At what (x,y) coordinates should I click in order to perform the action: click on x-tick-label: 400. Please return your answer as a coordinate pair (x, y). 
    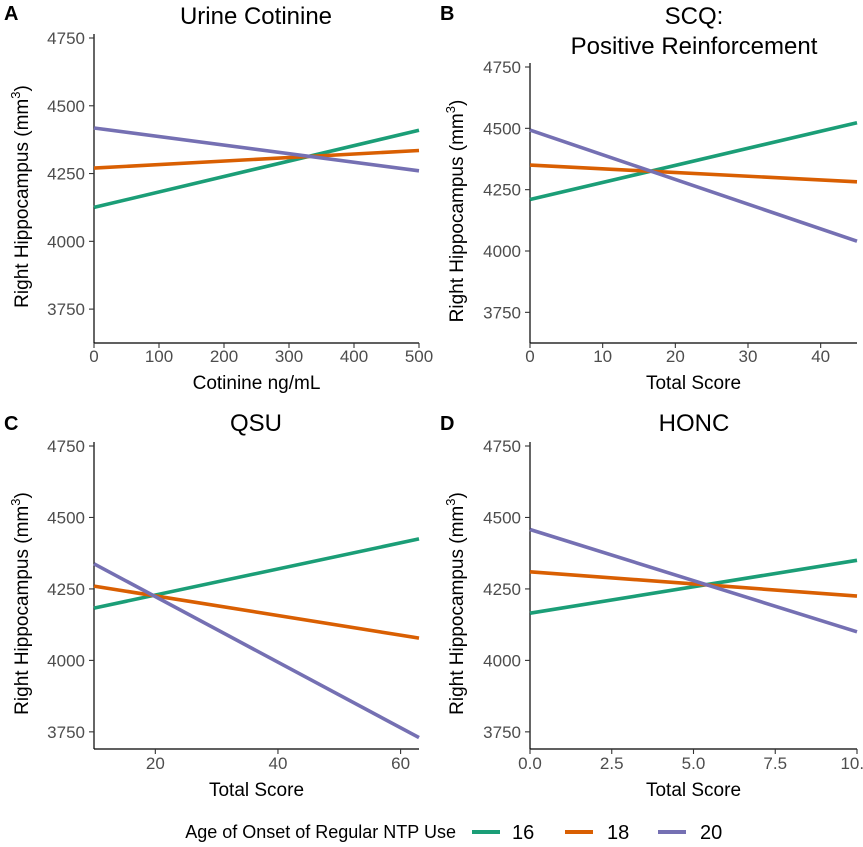
    Looking at the image, I should click on (354, 356).